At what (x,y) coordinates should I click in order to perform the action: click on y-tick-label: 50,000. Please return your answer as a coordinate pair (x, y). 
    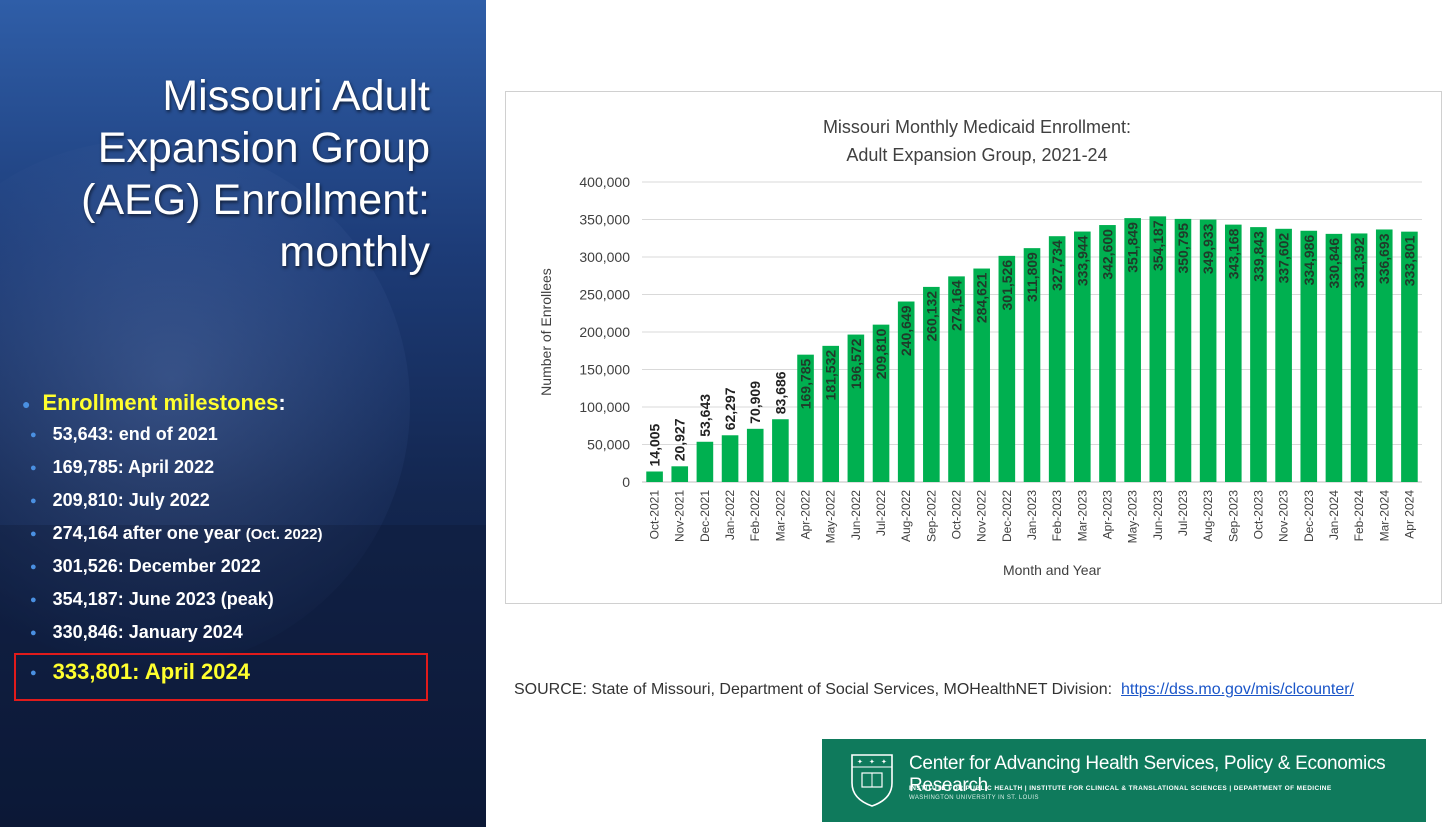
    Looking at the image, I should click on (608, 445).